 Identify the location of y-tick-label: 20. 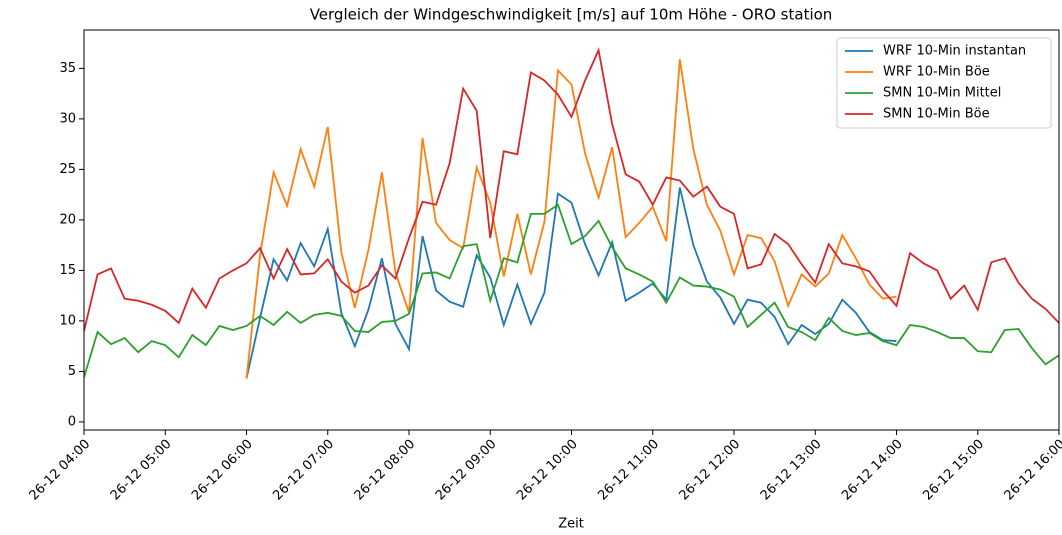
(67, 219).